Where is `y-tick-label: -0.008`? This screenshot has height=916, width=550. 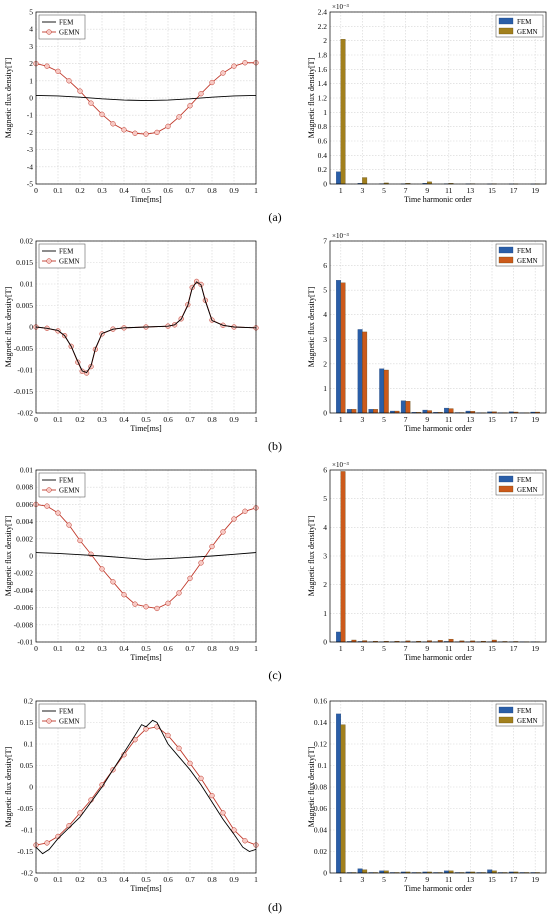
y-tick-label: -0.008 is located at coordinates (24, 624).